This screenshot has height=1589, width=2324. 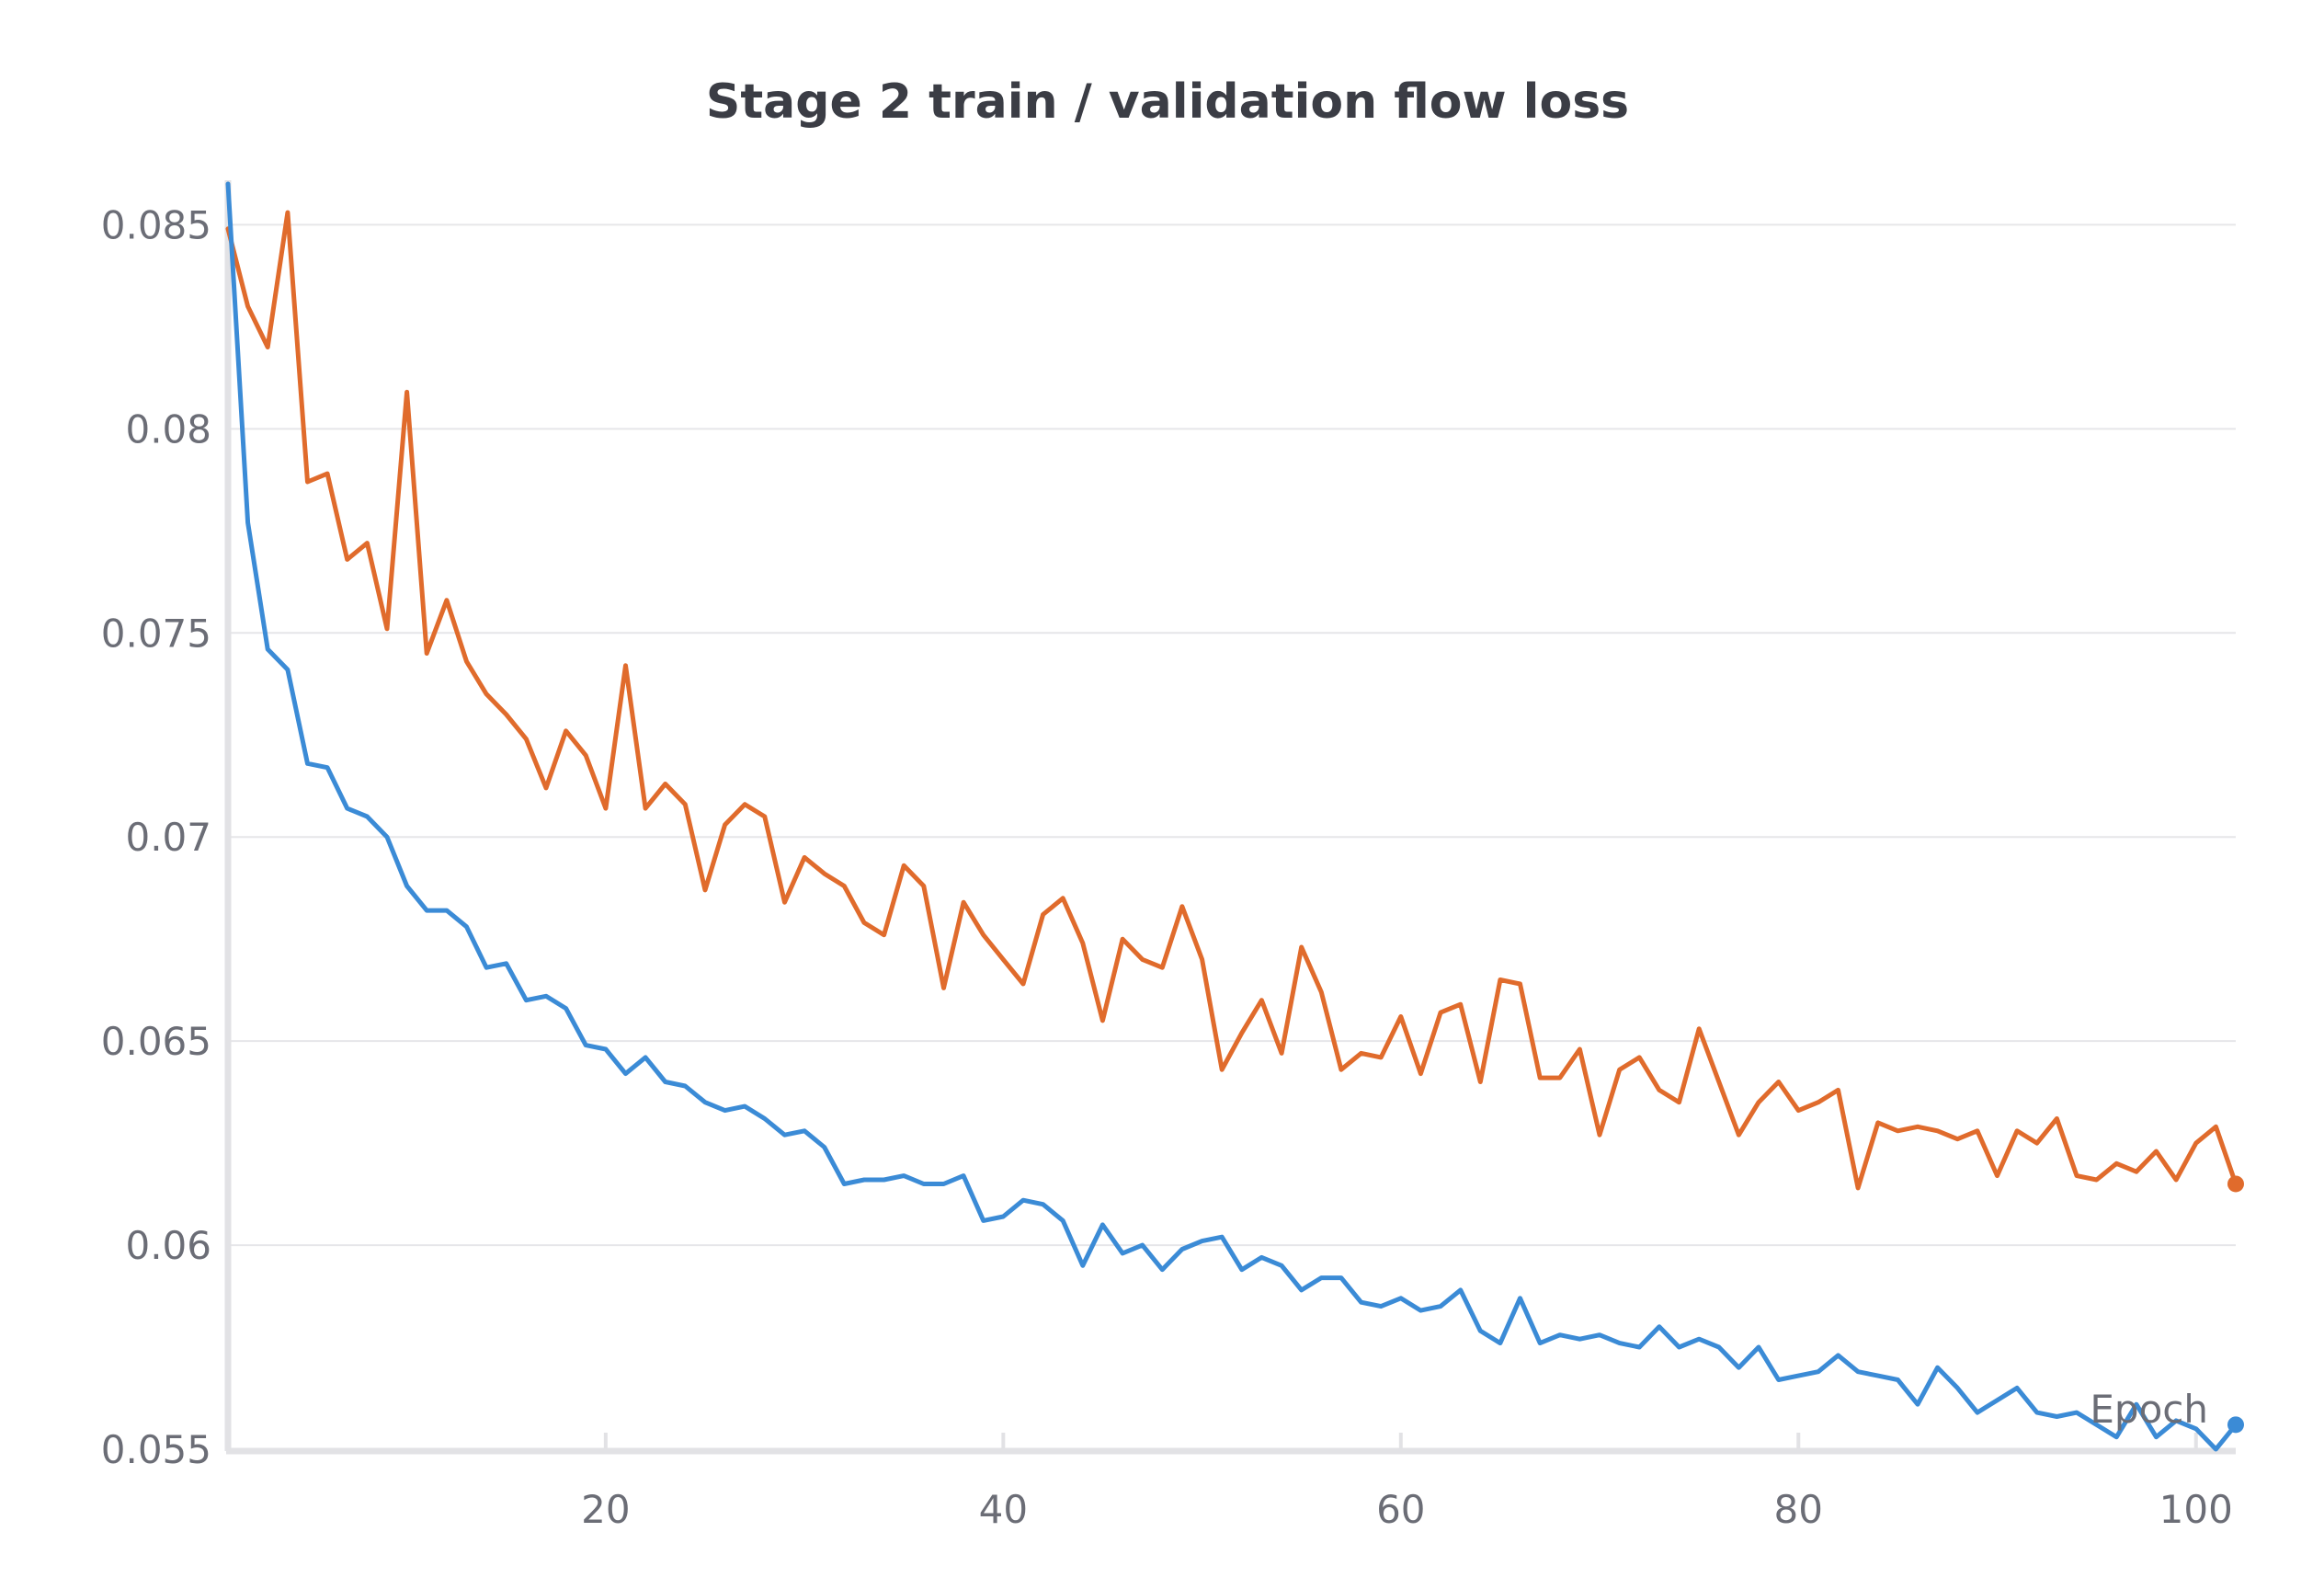 What do you see at coordinates (168, 429) in the screenshot?
I see `y-tick-label: 0.08` at bounding box center [168, 429].